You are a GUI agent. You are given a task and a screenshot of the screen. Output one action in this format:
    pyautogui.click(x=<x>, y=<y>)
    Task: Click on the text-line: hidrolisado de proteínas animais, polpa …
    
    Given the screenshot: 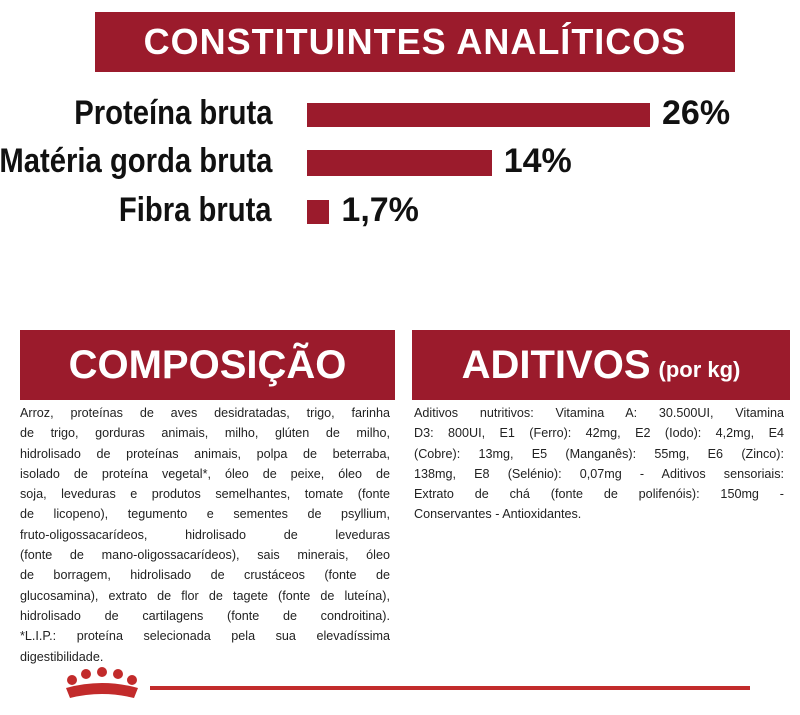 What is the action you would take?
    pyautogui.click(x=205, y=453)
    